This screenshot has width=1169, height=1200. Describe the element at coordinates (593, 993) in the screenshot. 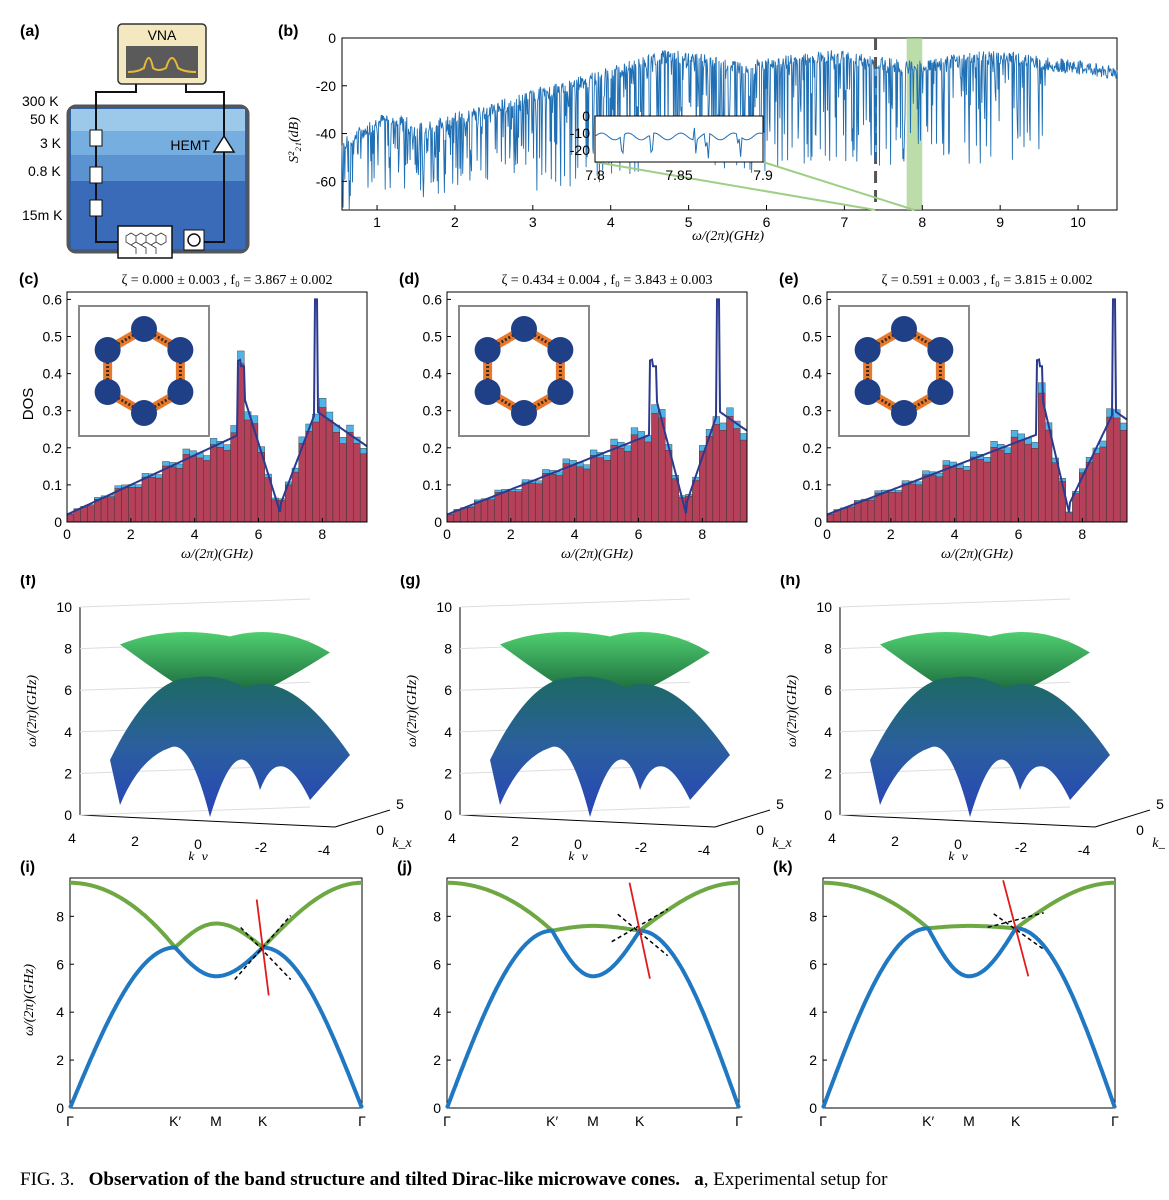

I see `band-frame` at that location.